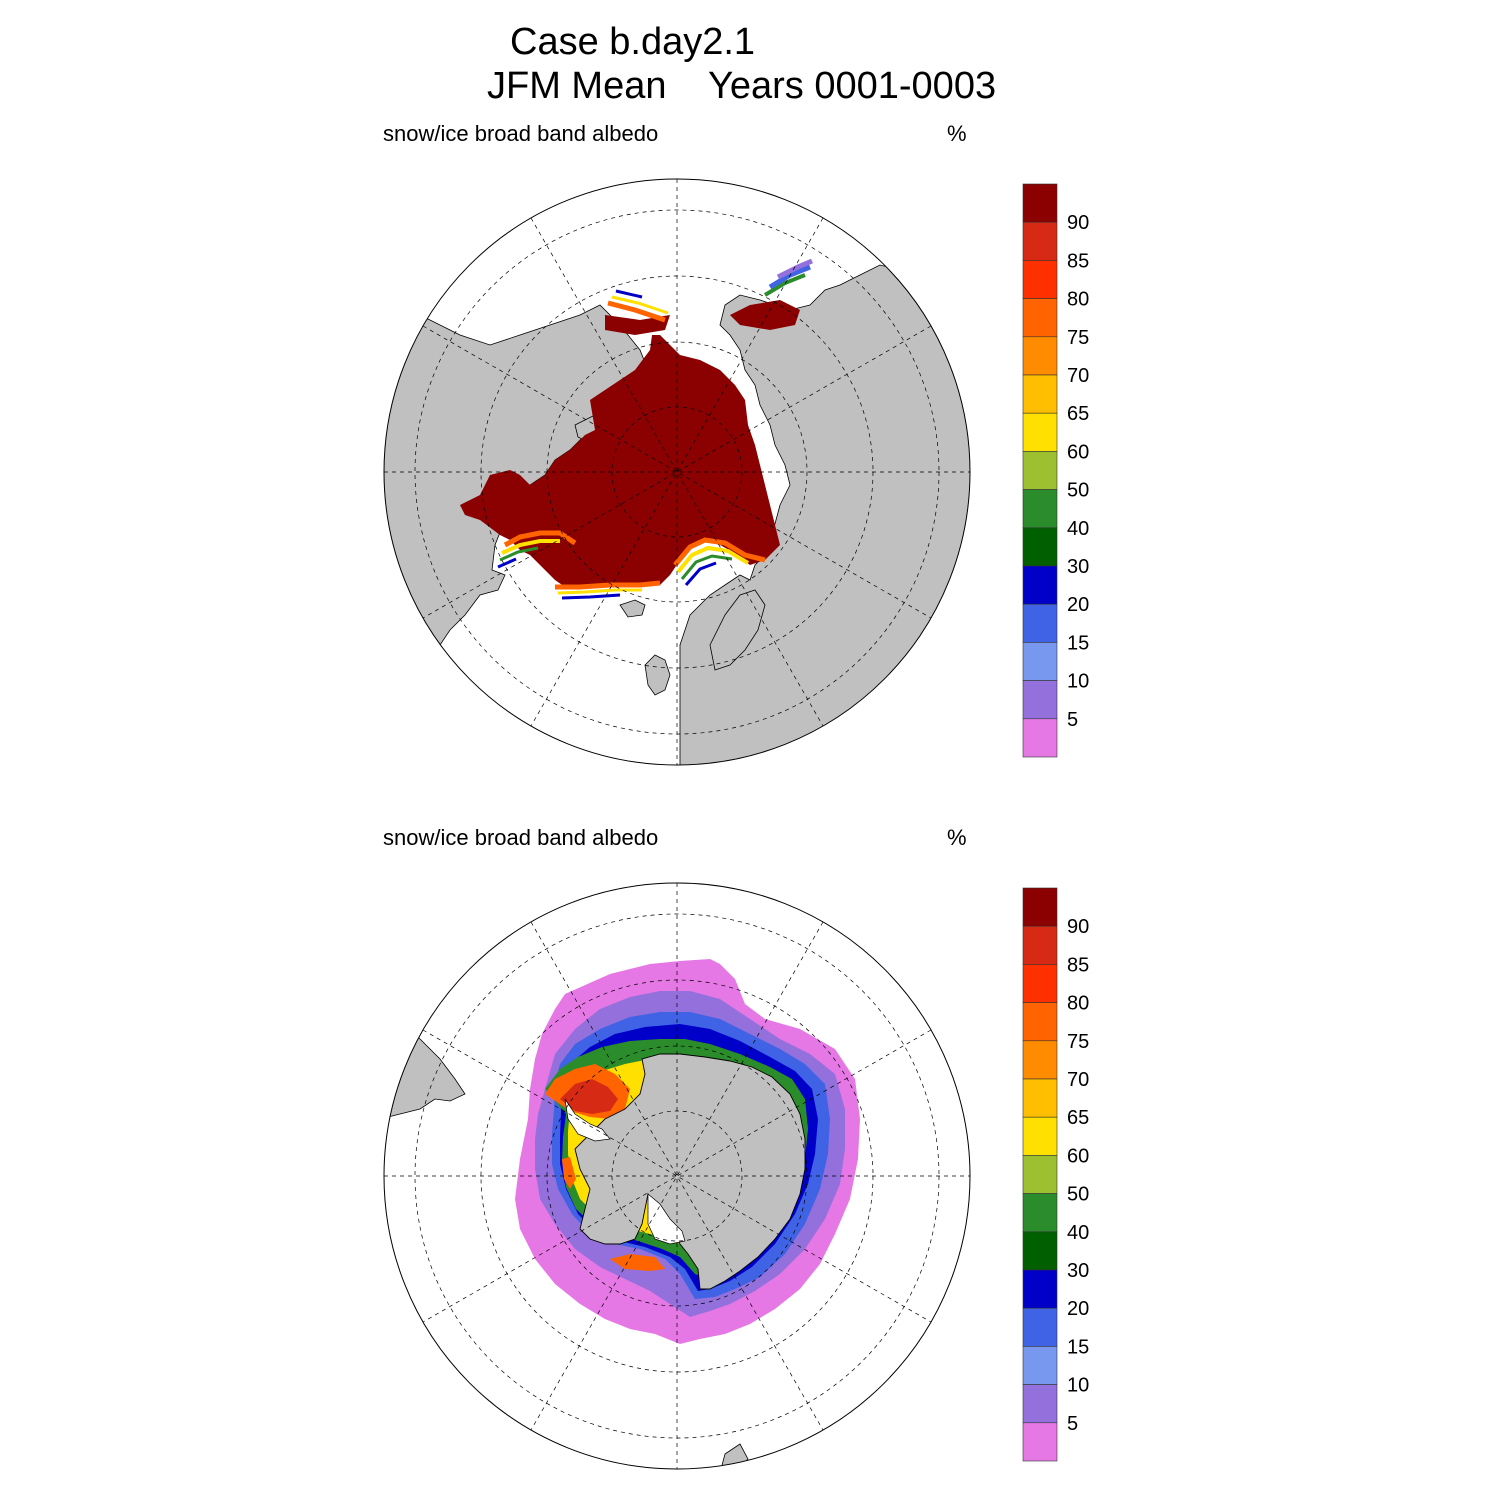 This screenshot has height=1500, width=1500. What do you see at coordinates (1078, 452) in the screenshot?
I see `north-colorbar-tick-label: 60` at bounding box center [1078, 452].